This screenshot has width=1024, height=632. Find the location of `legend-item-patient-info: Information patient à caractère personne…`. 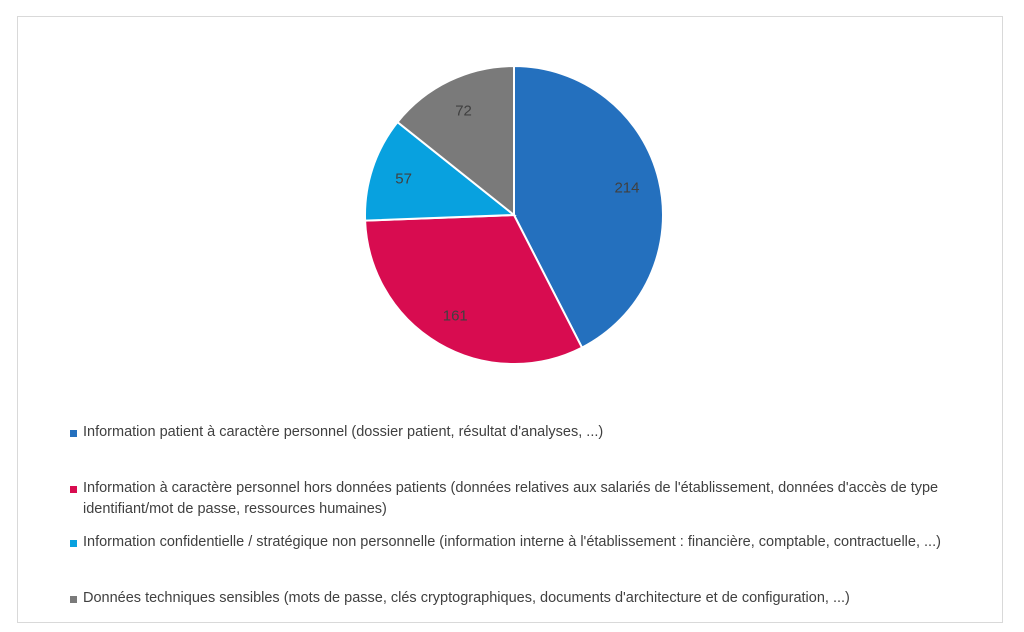

legend-item-patient-info: Information patient à caractère personne… is located at coordinates (510, 432).